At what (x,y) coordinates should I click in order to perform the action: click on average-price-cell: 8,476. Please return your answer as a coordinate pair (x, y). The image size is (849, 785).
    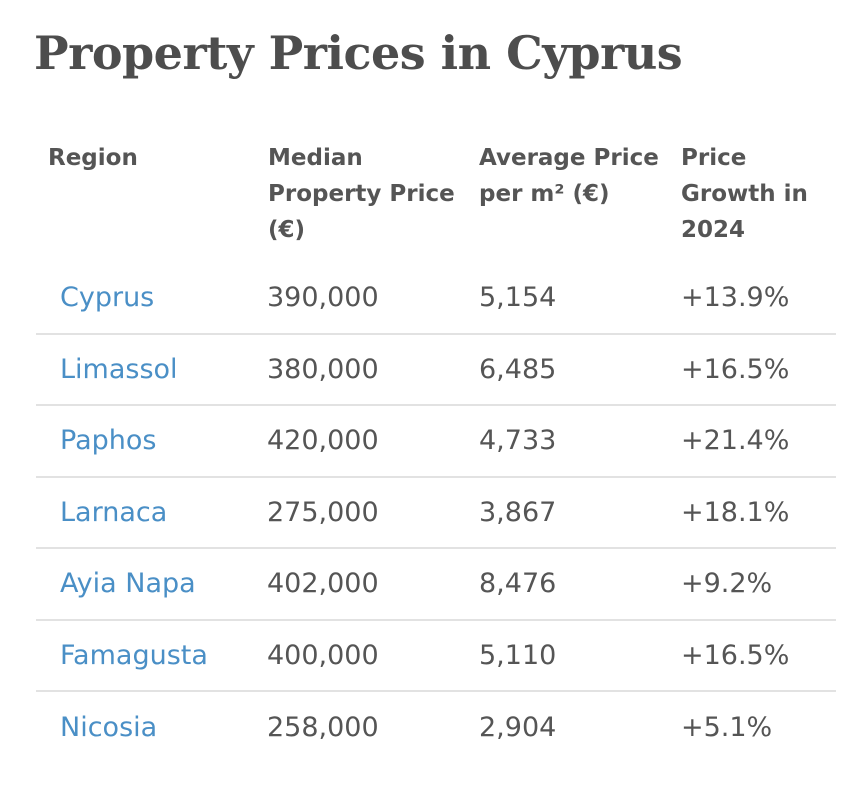
    Looking at the image, I should click on (568, 584).